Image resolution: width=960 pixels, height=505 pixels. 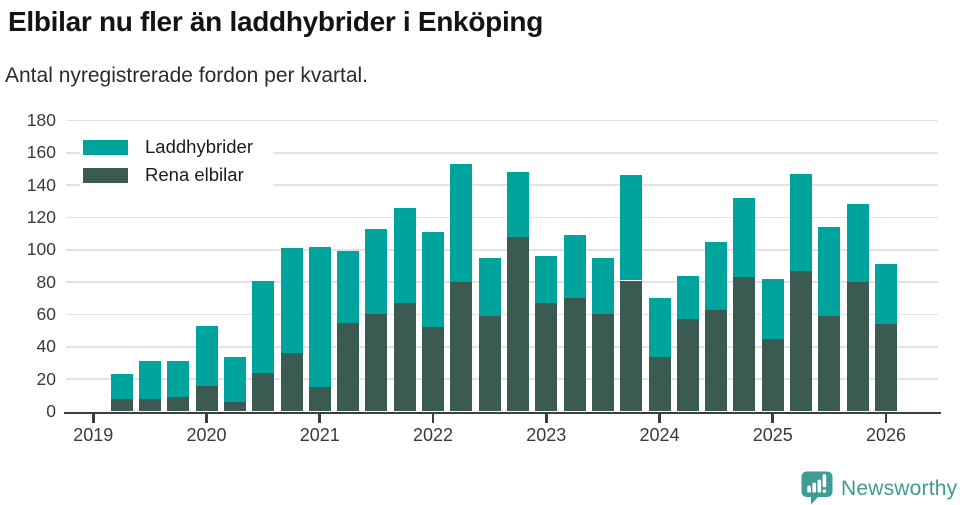 I want to click on x-axis, so click(x=502, y=413).